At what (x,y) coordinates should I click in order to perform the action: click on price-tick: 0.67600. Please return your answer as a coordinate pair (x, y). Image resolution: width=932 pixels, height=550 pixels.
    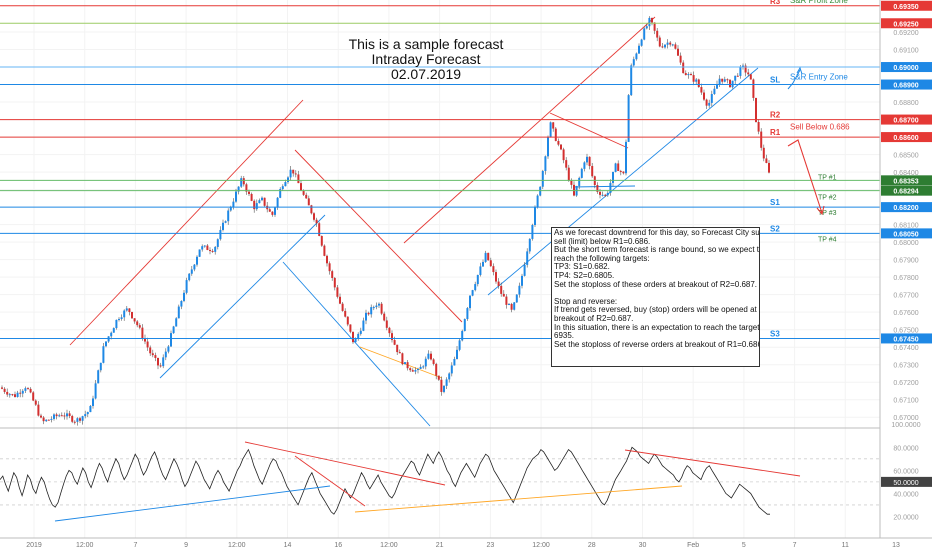
    Looking at the image, I should click on (905, 313).